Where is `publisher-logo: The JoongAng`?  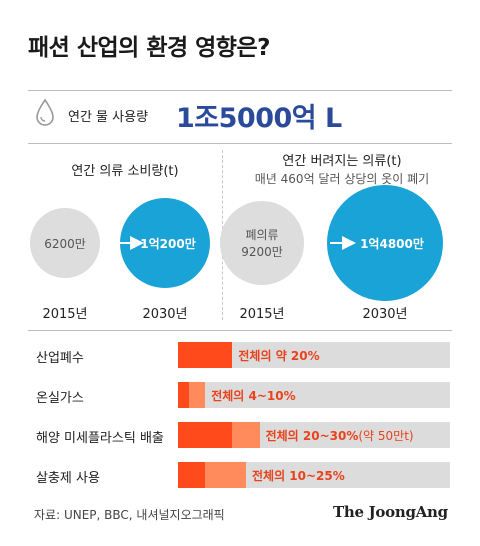
publisher-logo: The JoongAng is located at coordinates (390, 512).